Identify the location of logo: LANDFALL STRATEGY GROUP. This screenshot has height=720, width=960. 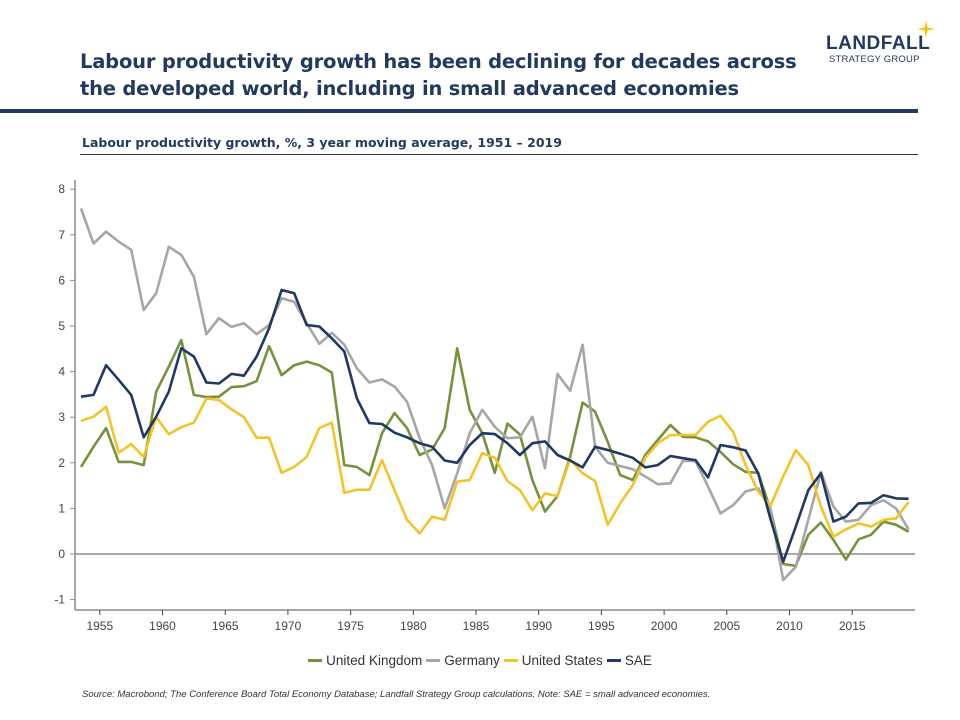
(878, 49).